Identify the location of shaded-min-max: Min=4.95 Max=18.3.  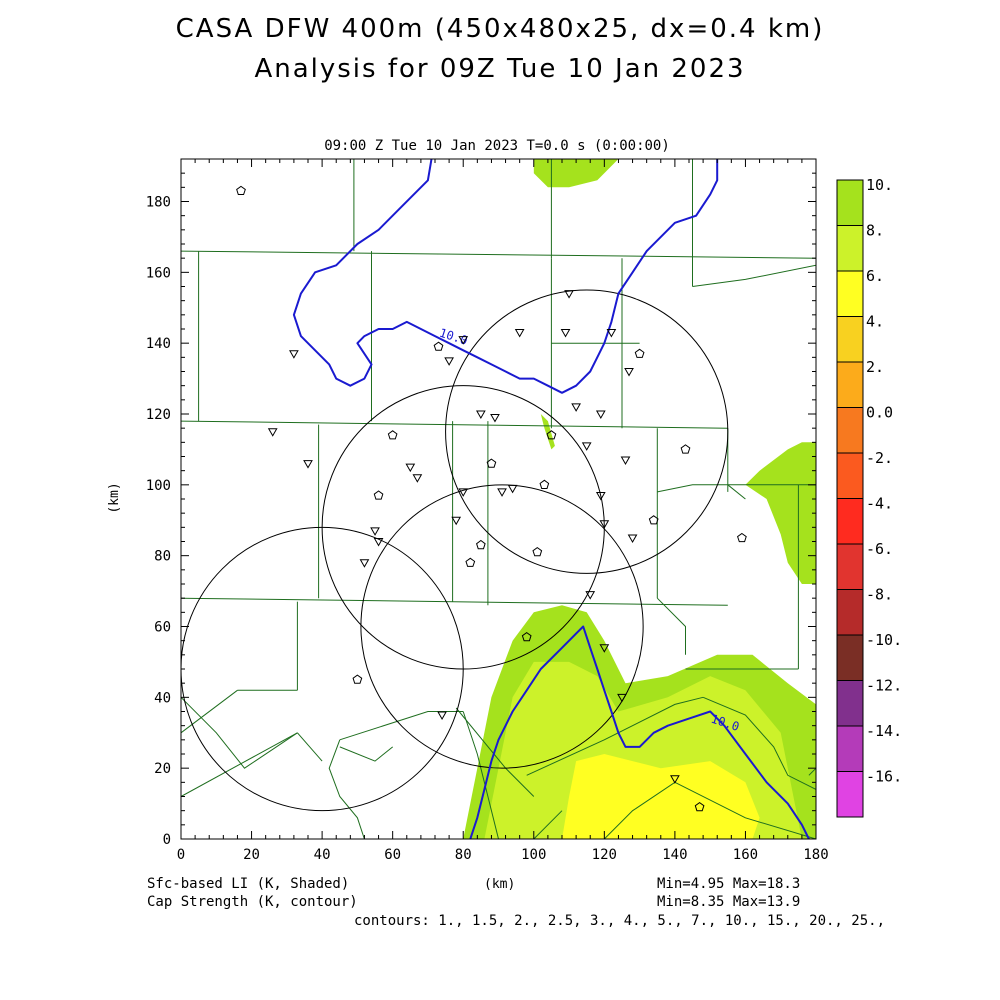
(729, 884).